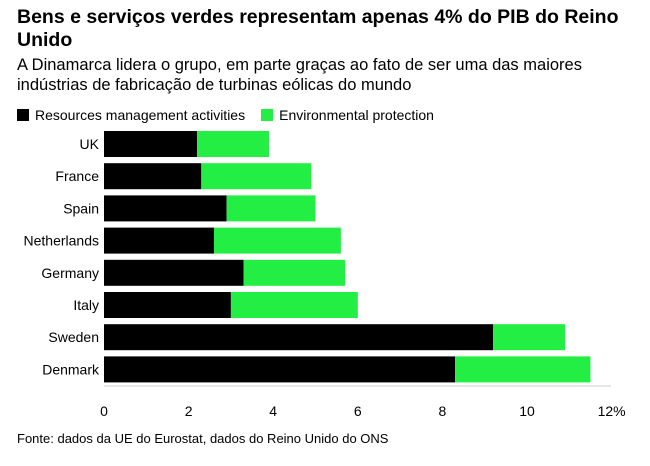 The image size is (650, 466). What do you see at coordinates (523, 369) in the screenshot?
I see `bar-denmark-environmental` at bounding box center [523, 369].